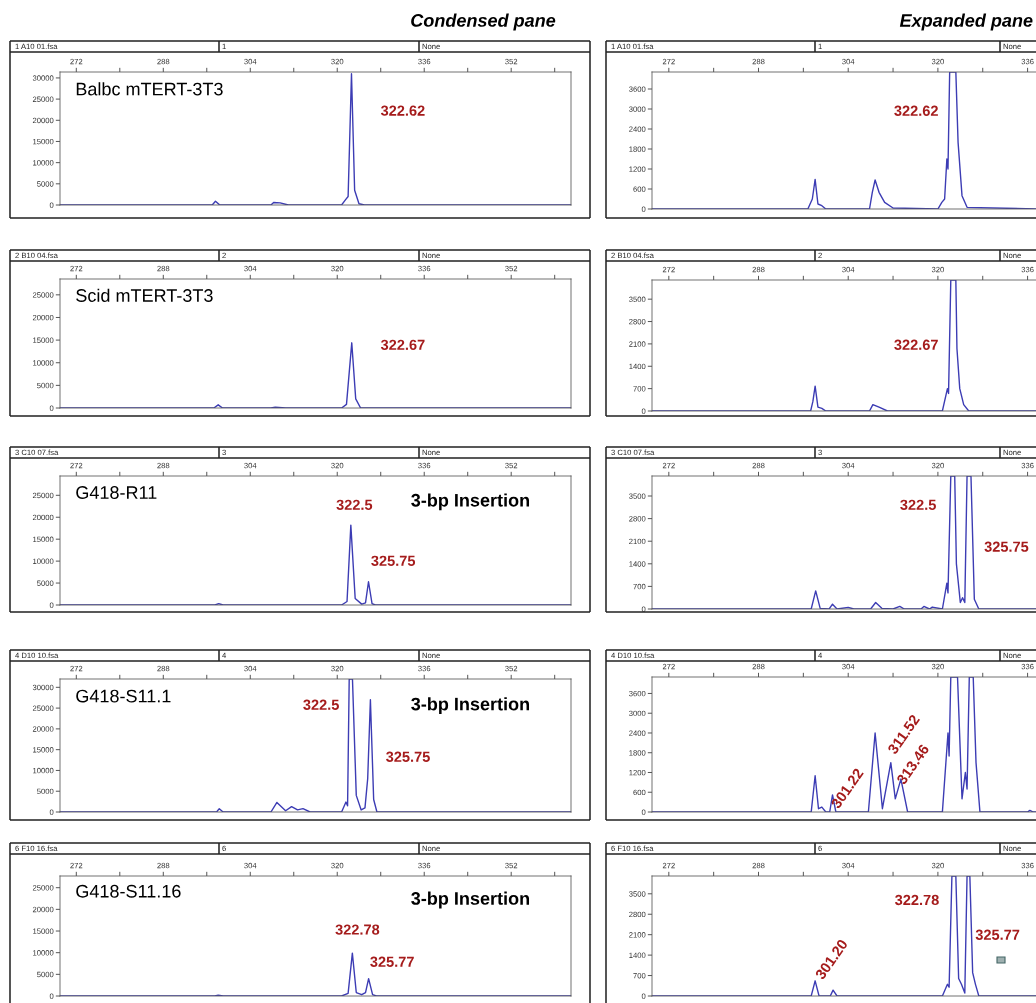  What do you see at coordinates (966, 22) in the screenshot?
I see `chart-title: Expanded pane` at bounding box center [966, 22].